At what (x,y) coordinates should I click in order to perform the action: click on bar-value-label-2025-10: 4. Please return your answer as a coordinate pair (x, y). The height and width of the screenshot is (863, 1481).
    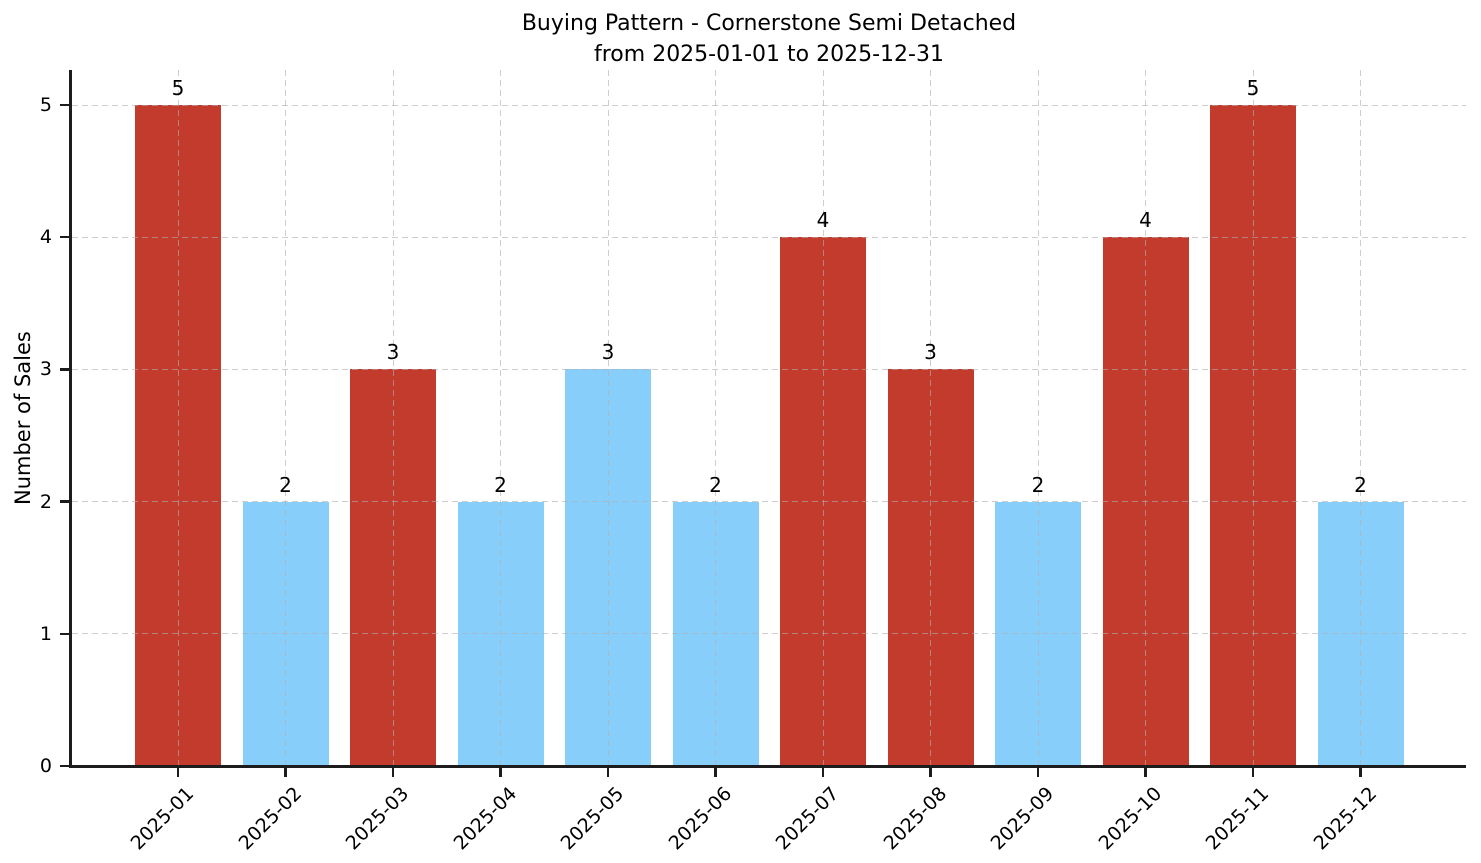
    Looking at the image, I should click on (1145, 220).